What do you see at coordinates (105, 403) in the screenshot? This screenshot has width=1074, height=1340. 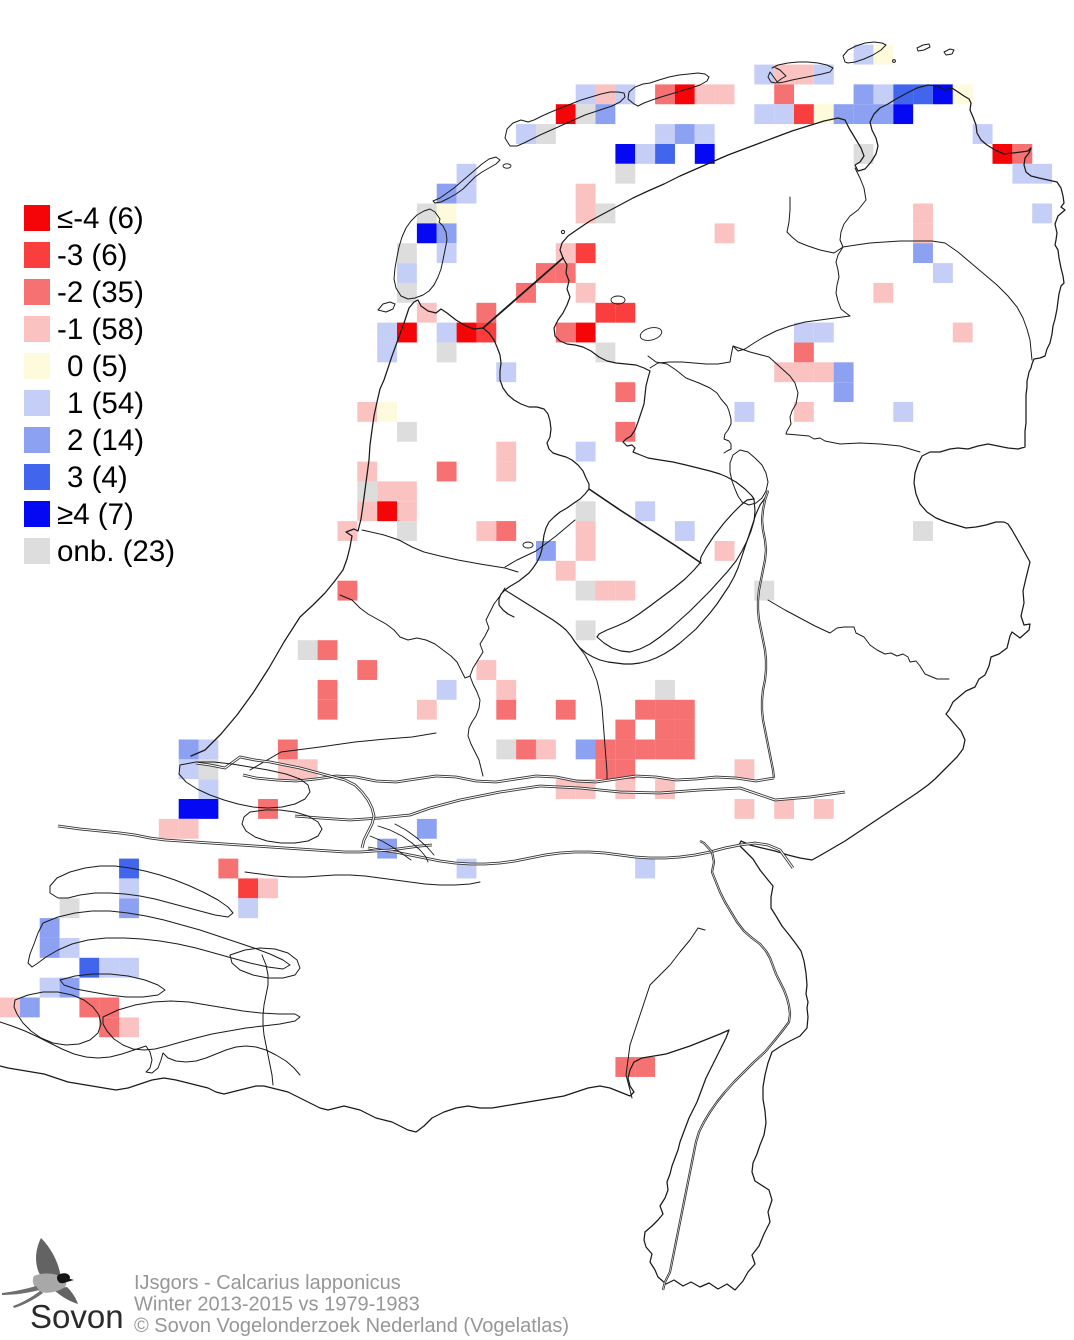 I see `svg-text: 1 (54)` at bounding box center [105, 403].